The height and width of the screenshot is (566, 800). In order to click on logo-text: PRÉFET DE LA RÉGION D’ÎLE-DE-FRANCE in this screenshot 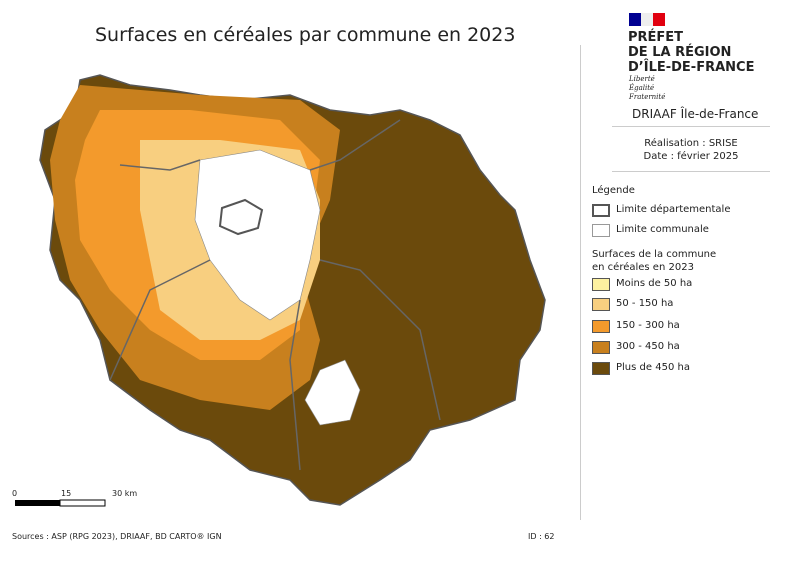, I will do `click(691, 52)`.